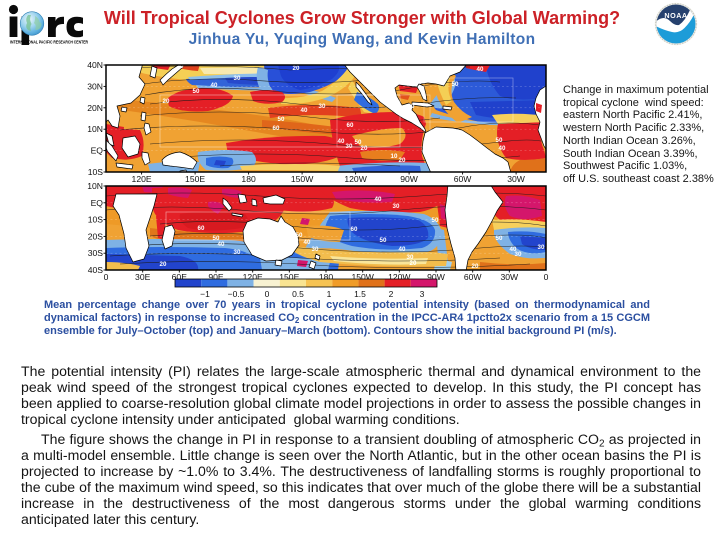 This screenshot has width=720, height=540. I want to click on svg-text: 30N, so click(95, 86).